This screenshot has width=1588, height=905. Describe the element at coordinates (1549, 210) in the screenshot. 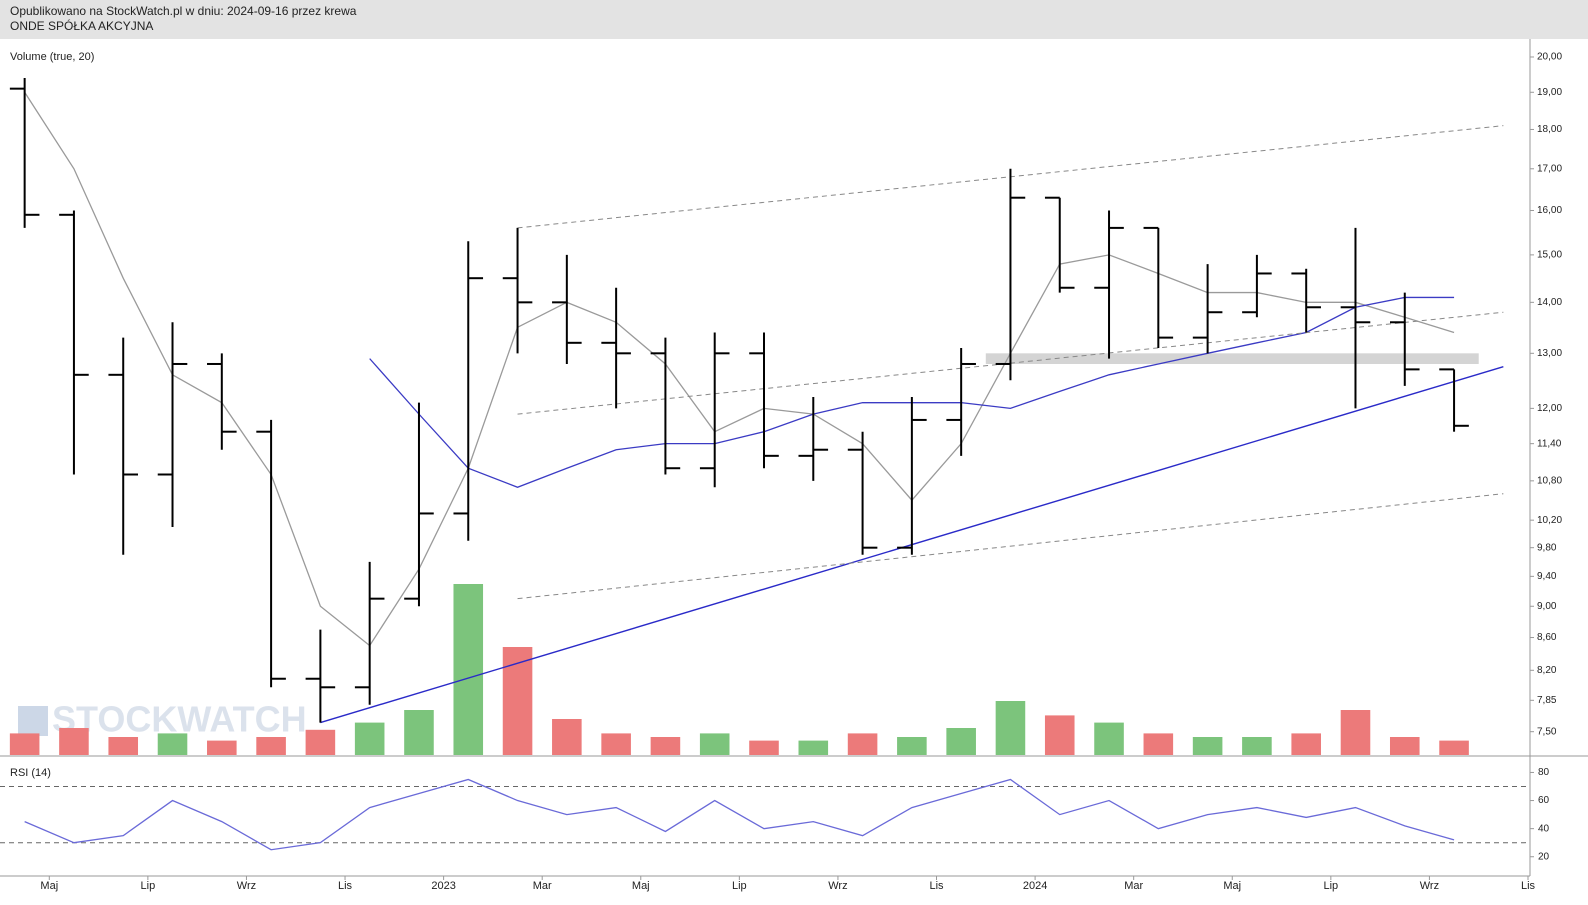

I see `y-tick-label: 16,00` at that location.